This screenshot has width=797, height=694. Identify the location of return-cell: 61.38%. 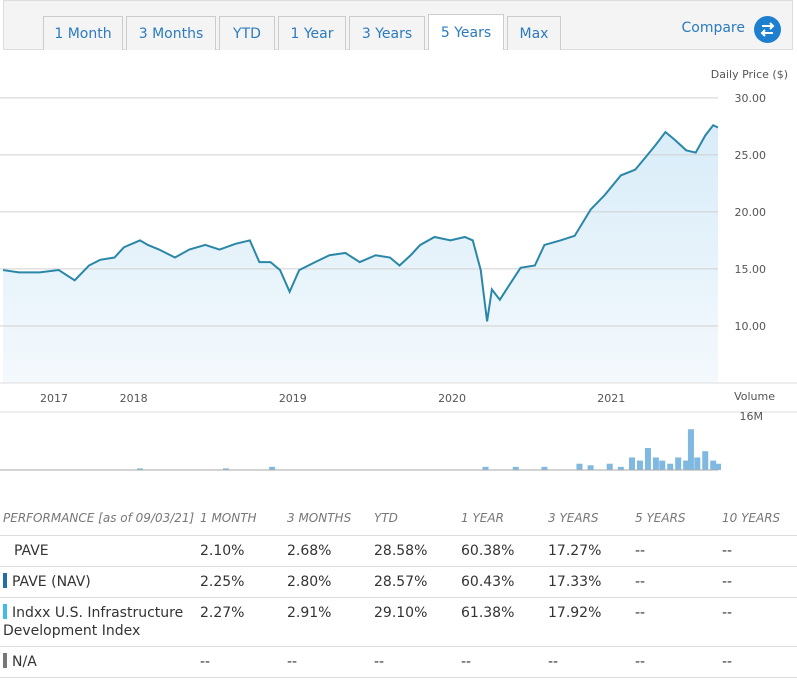
(501, 622).